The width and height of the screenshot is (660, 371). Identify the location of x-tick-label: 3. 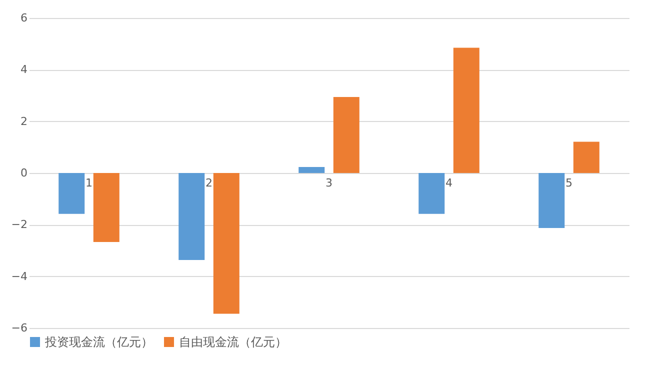
(329, 183).